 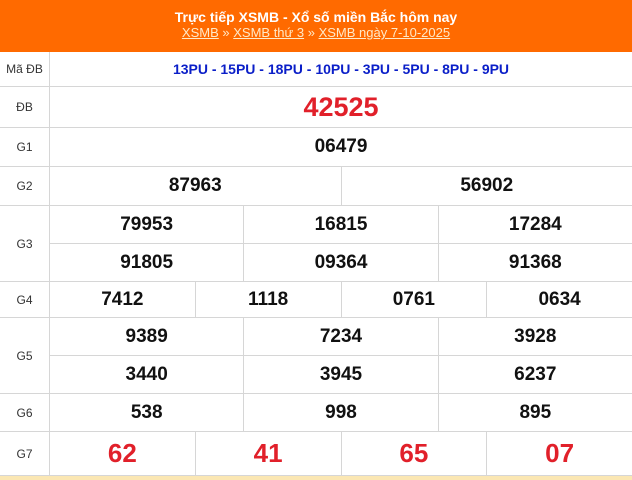 What do you see at coordinates (146, 412) in the screenshot?
I see `prize-number: 538` at bounding box center [146, 412].